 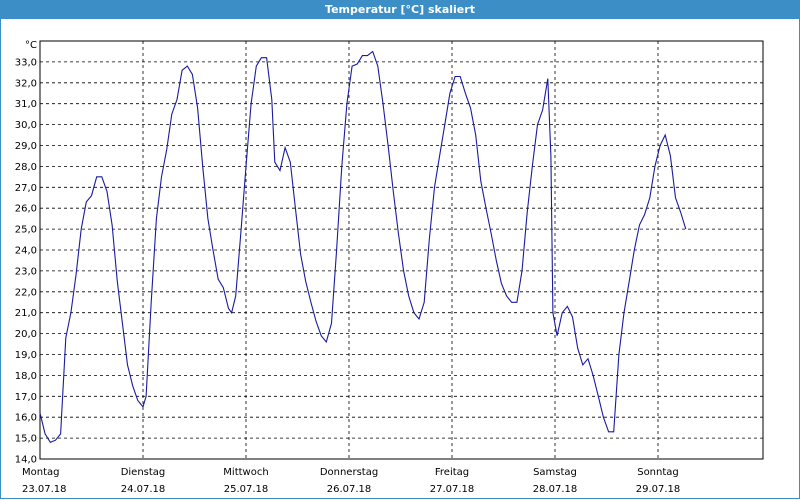 What do you see at coordinates (26, 292) in the screenshot?
I see `y-tick-label: 22,0` at bounding box center [26, 292].